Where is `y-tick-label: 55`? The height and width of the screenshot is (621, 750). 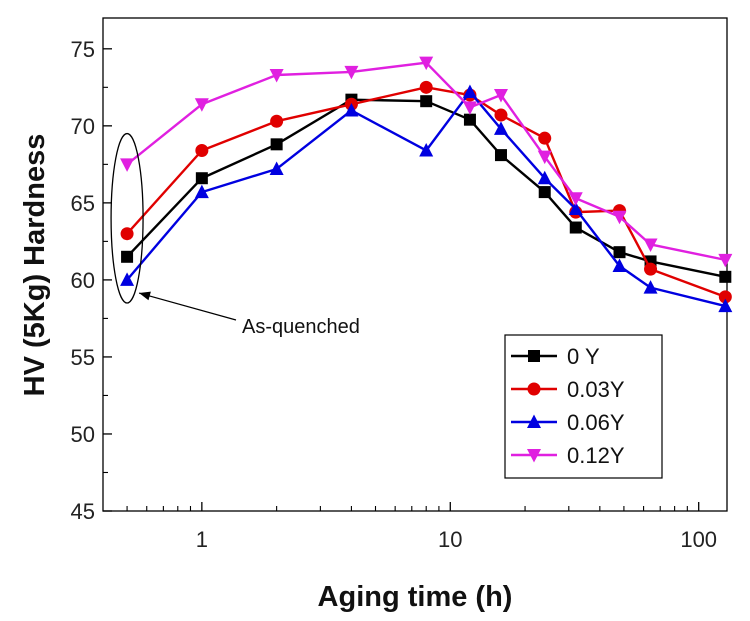 y-tick-label: 55 is located at coordinates (83, 357).